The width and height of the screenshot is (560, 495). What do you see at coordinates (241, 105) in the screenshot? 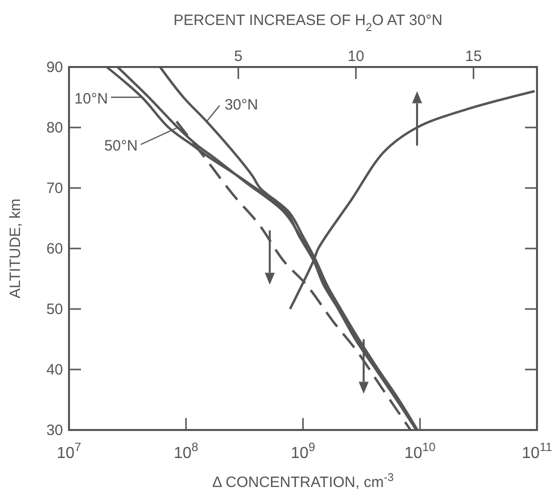
I see `series-label: 30°N` at bounding box center [241, 105].